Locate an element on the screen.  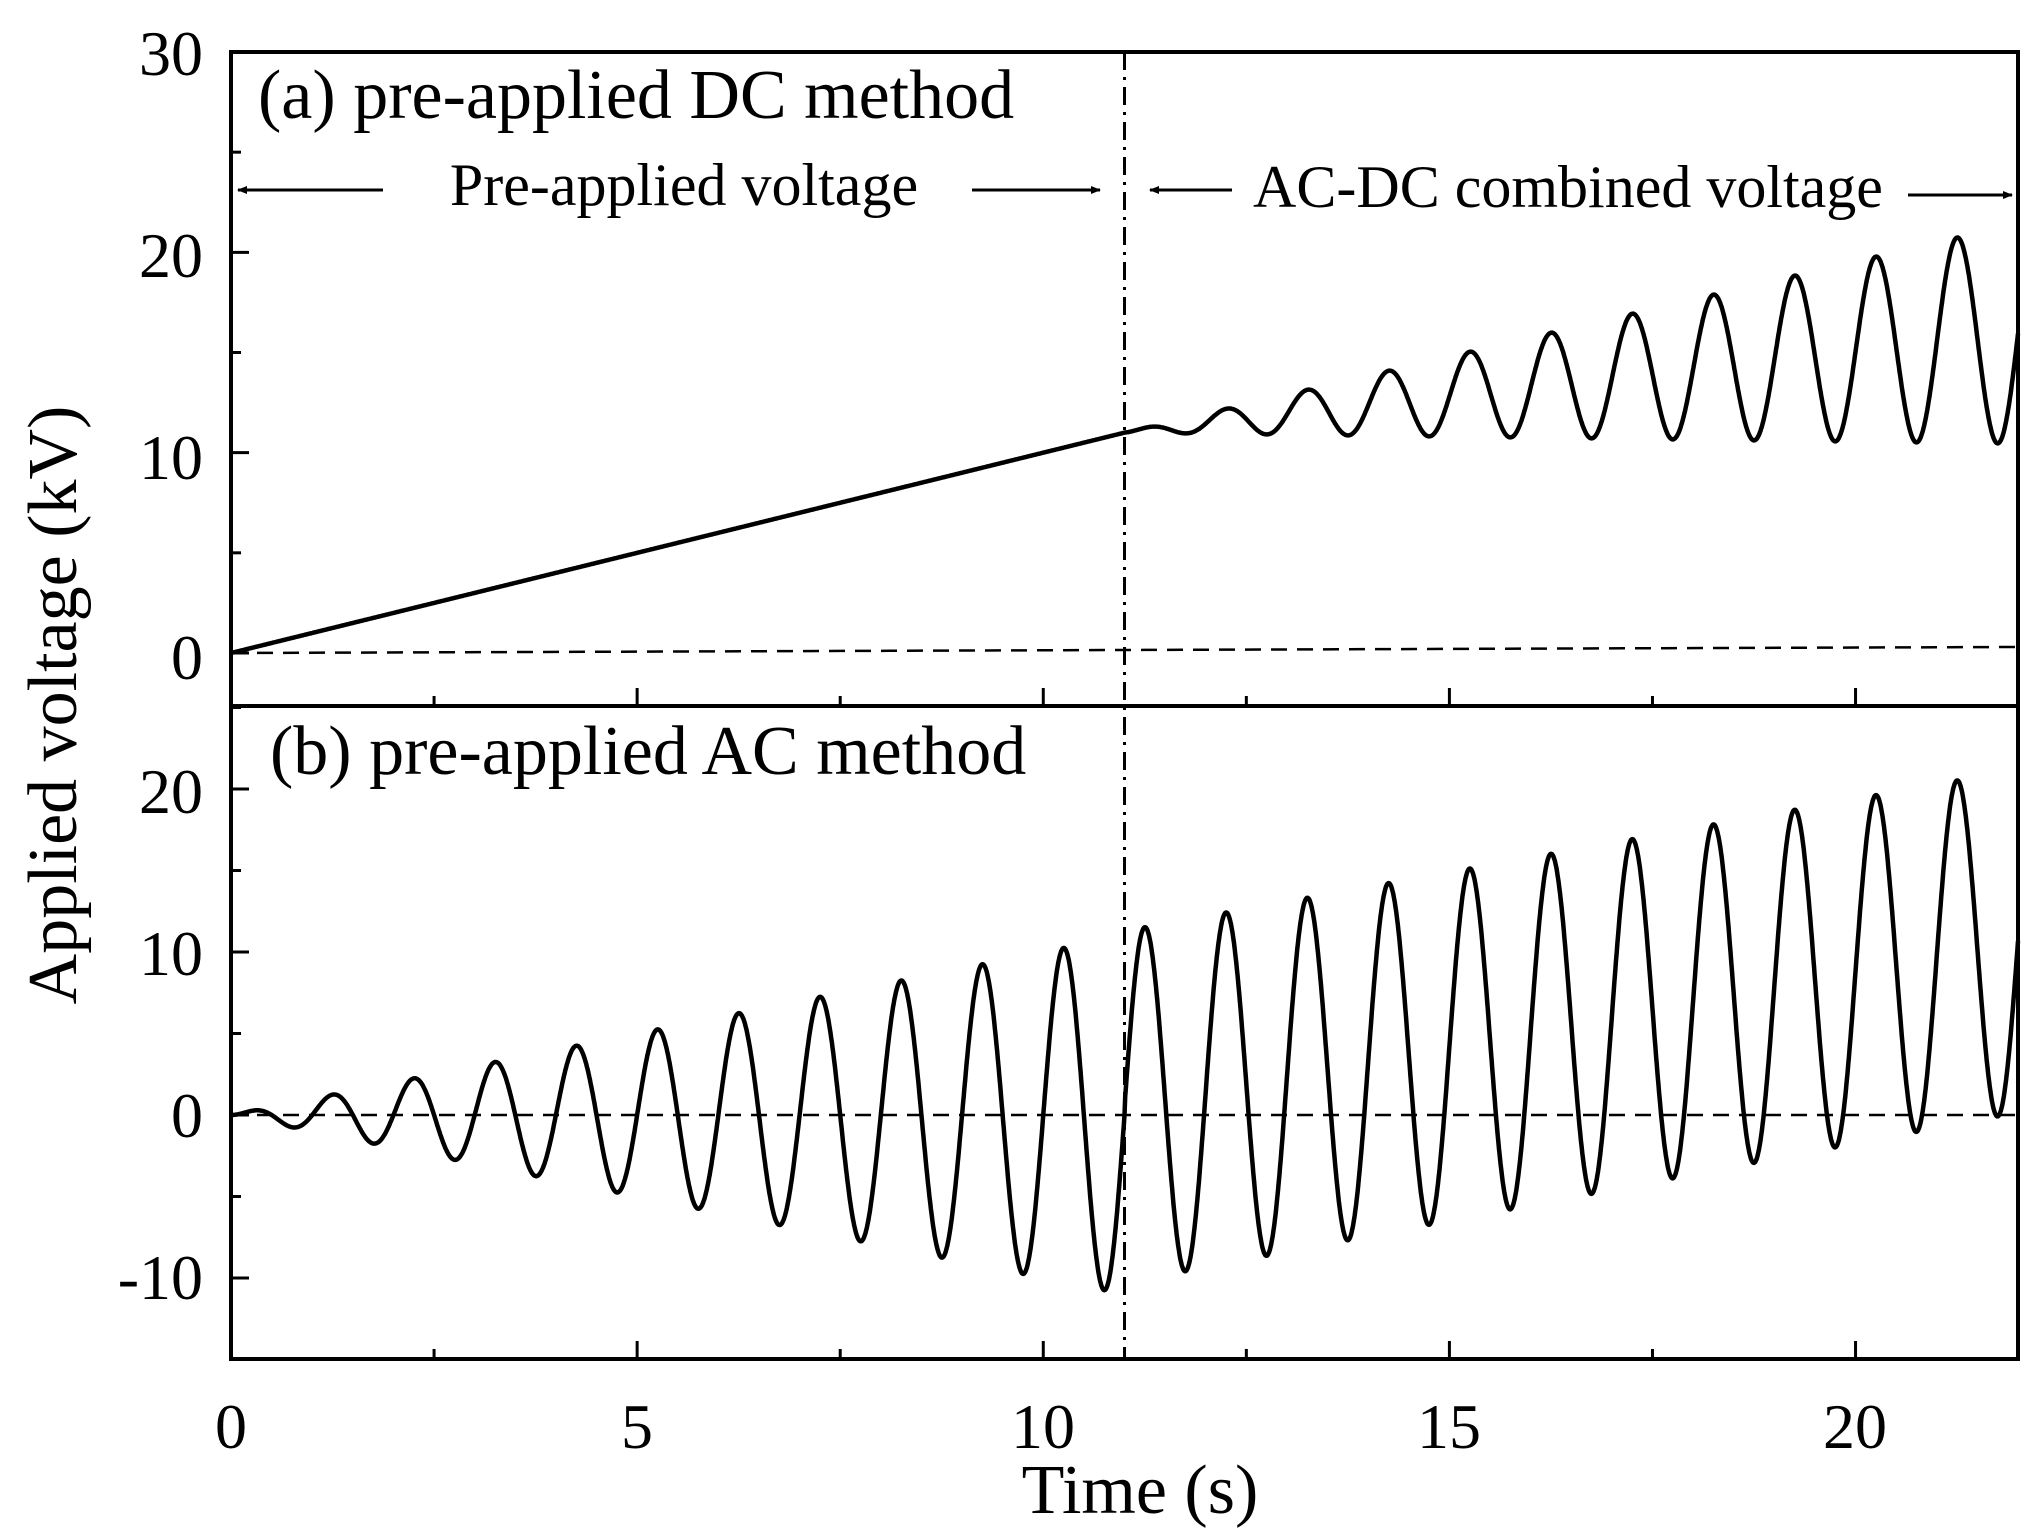
y-tick-label-b-10: 10 is located at coordinates (171, 953).